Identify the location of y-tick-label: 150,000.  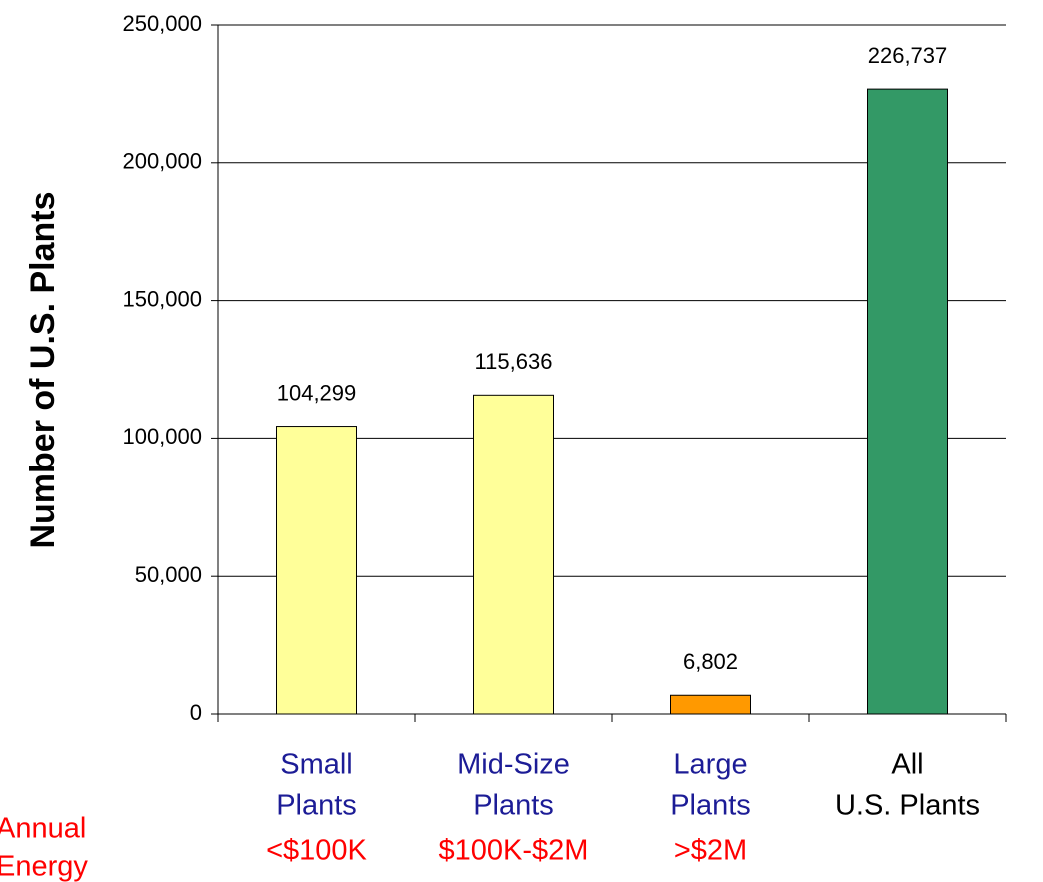
(162, 298).